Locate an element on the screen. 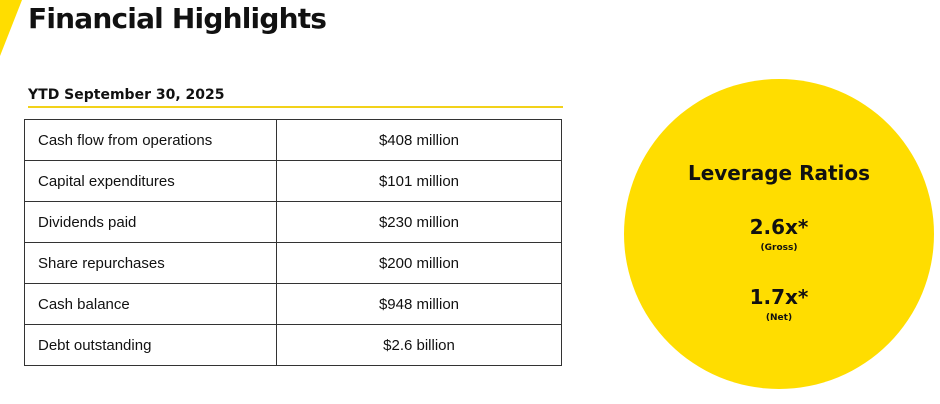 The width and height of the screenshot is (940, 404). table-row: Debt outstanding $2.6 billion is located at coordinates (293, 345).